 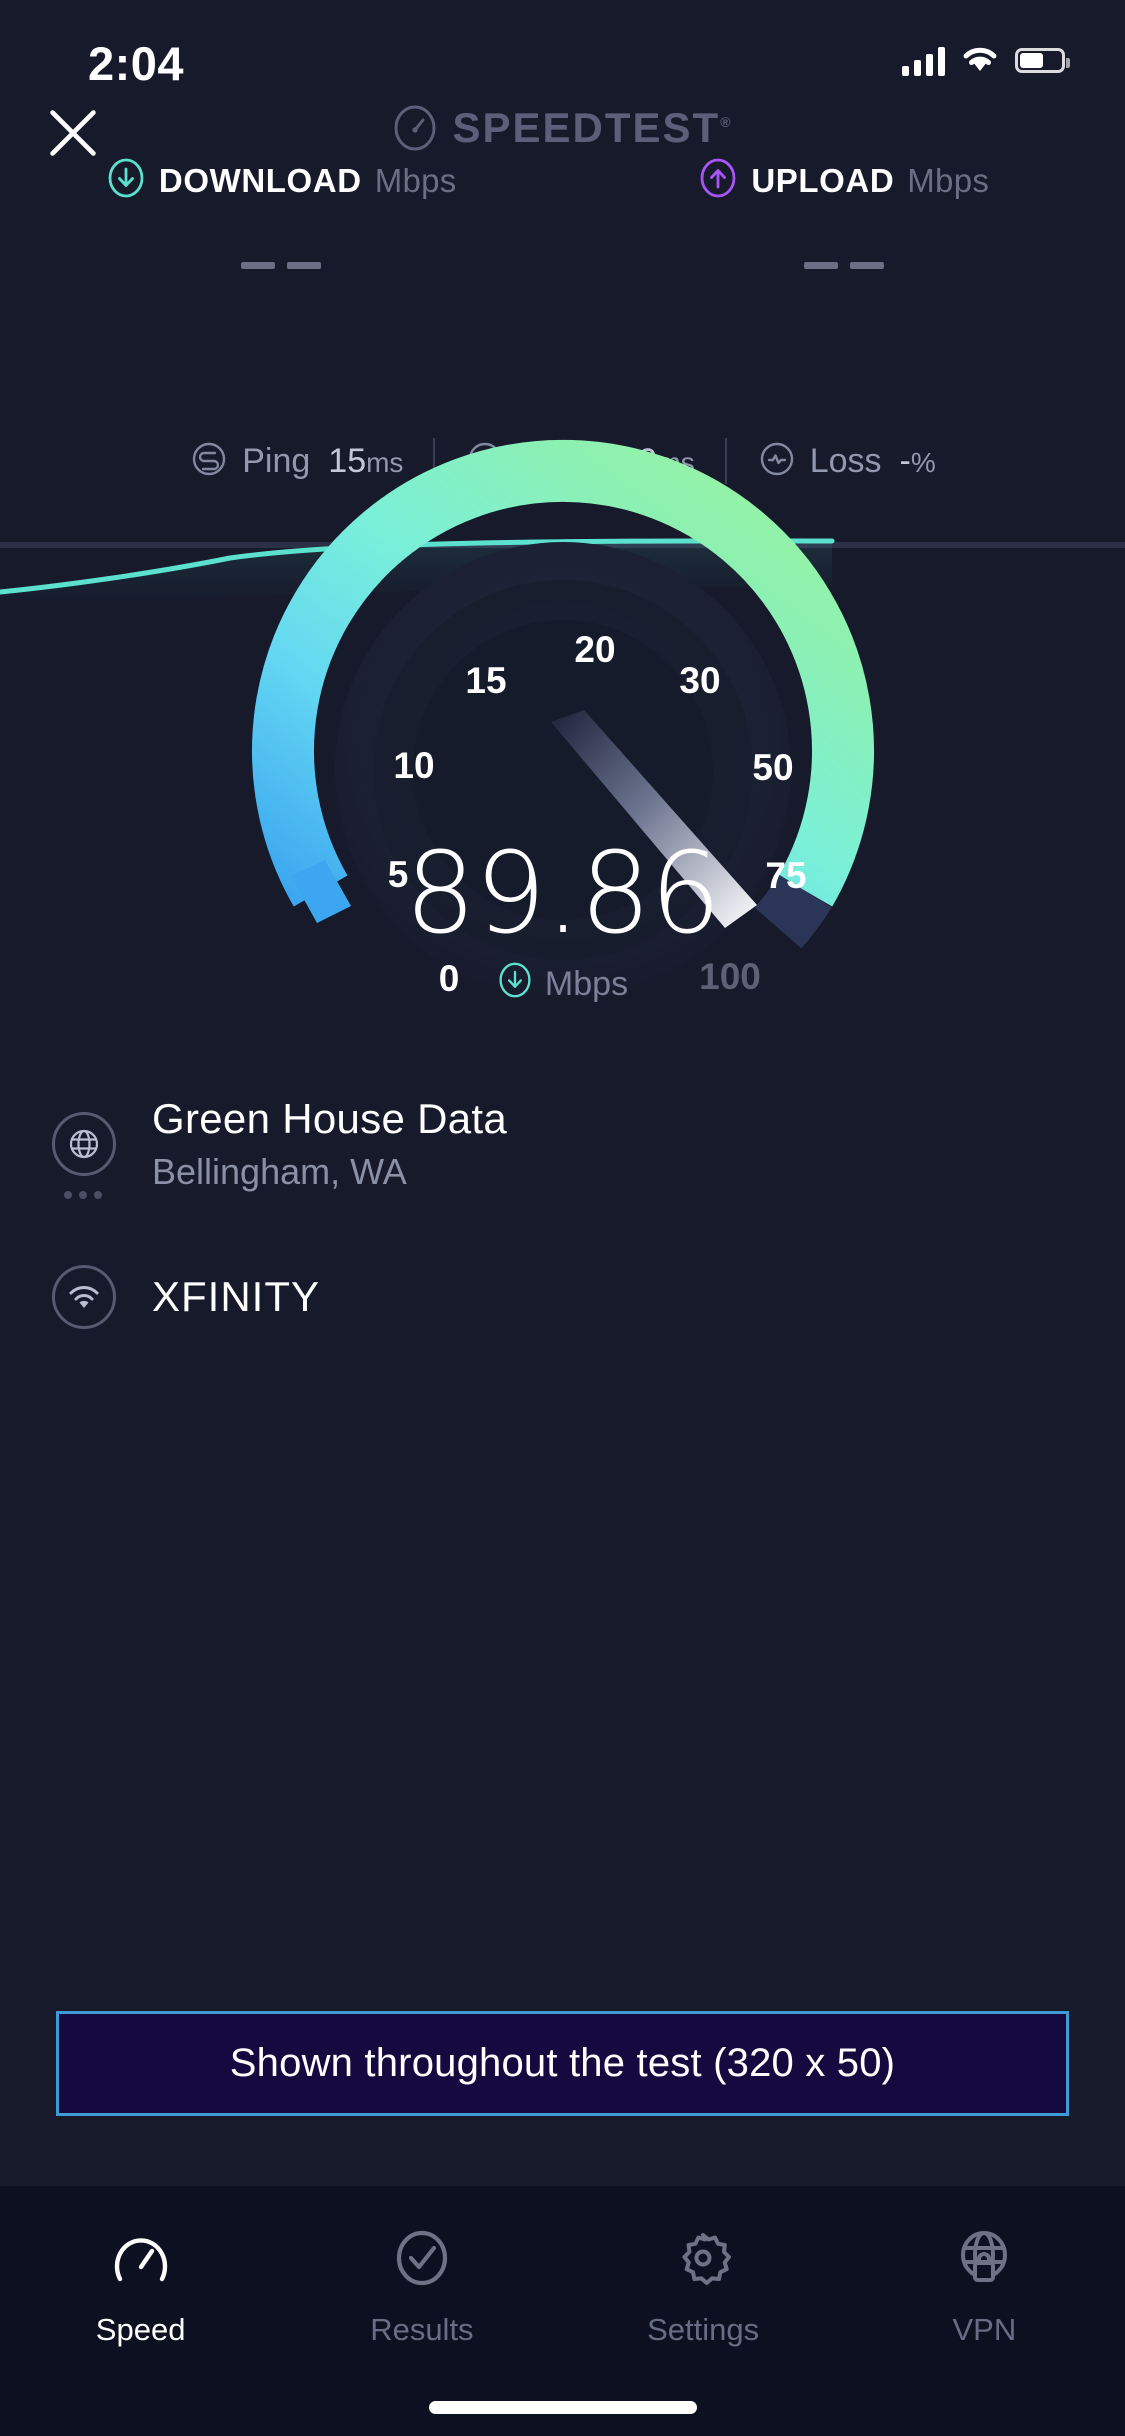 What do you see at coordinates (777, 461) in the screenshot?
I see `loss-icon` at bounding box center [777, 461].